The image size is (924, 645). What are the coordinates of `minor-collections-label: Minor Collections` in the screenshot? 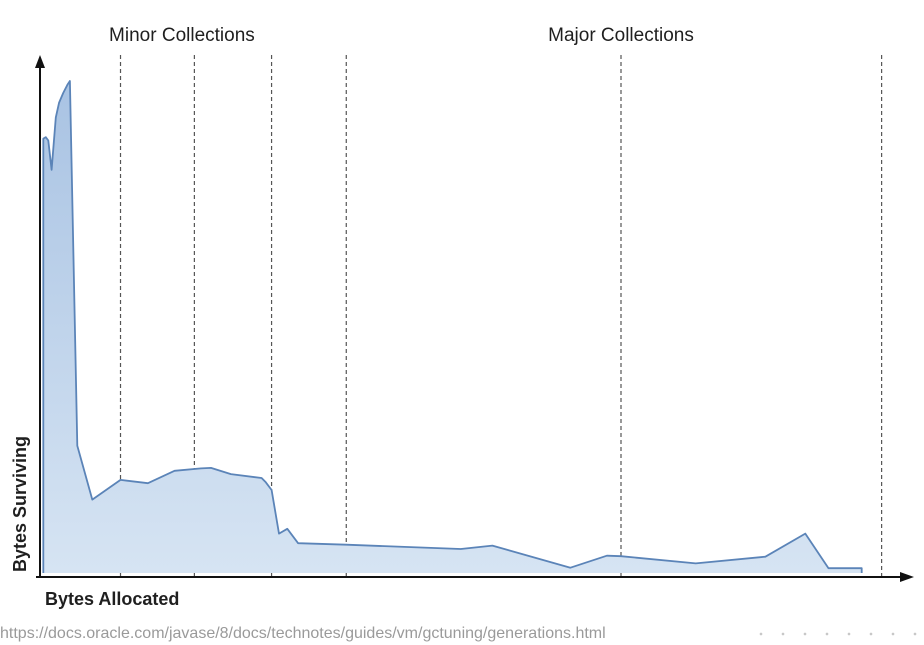 It's located at (182, 35).